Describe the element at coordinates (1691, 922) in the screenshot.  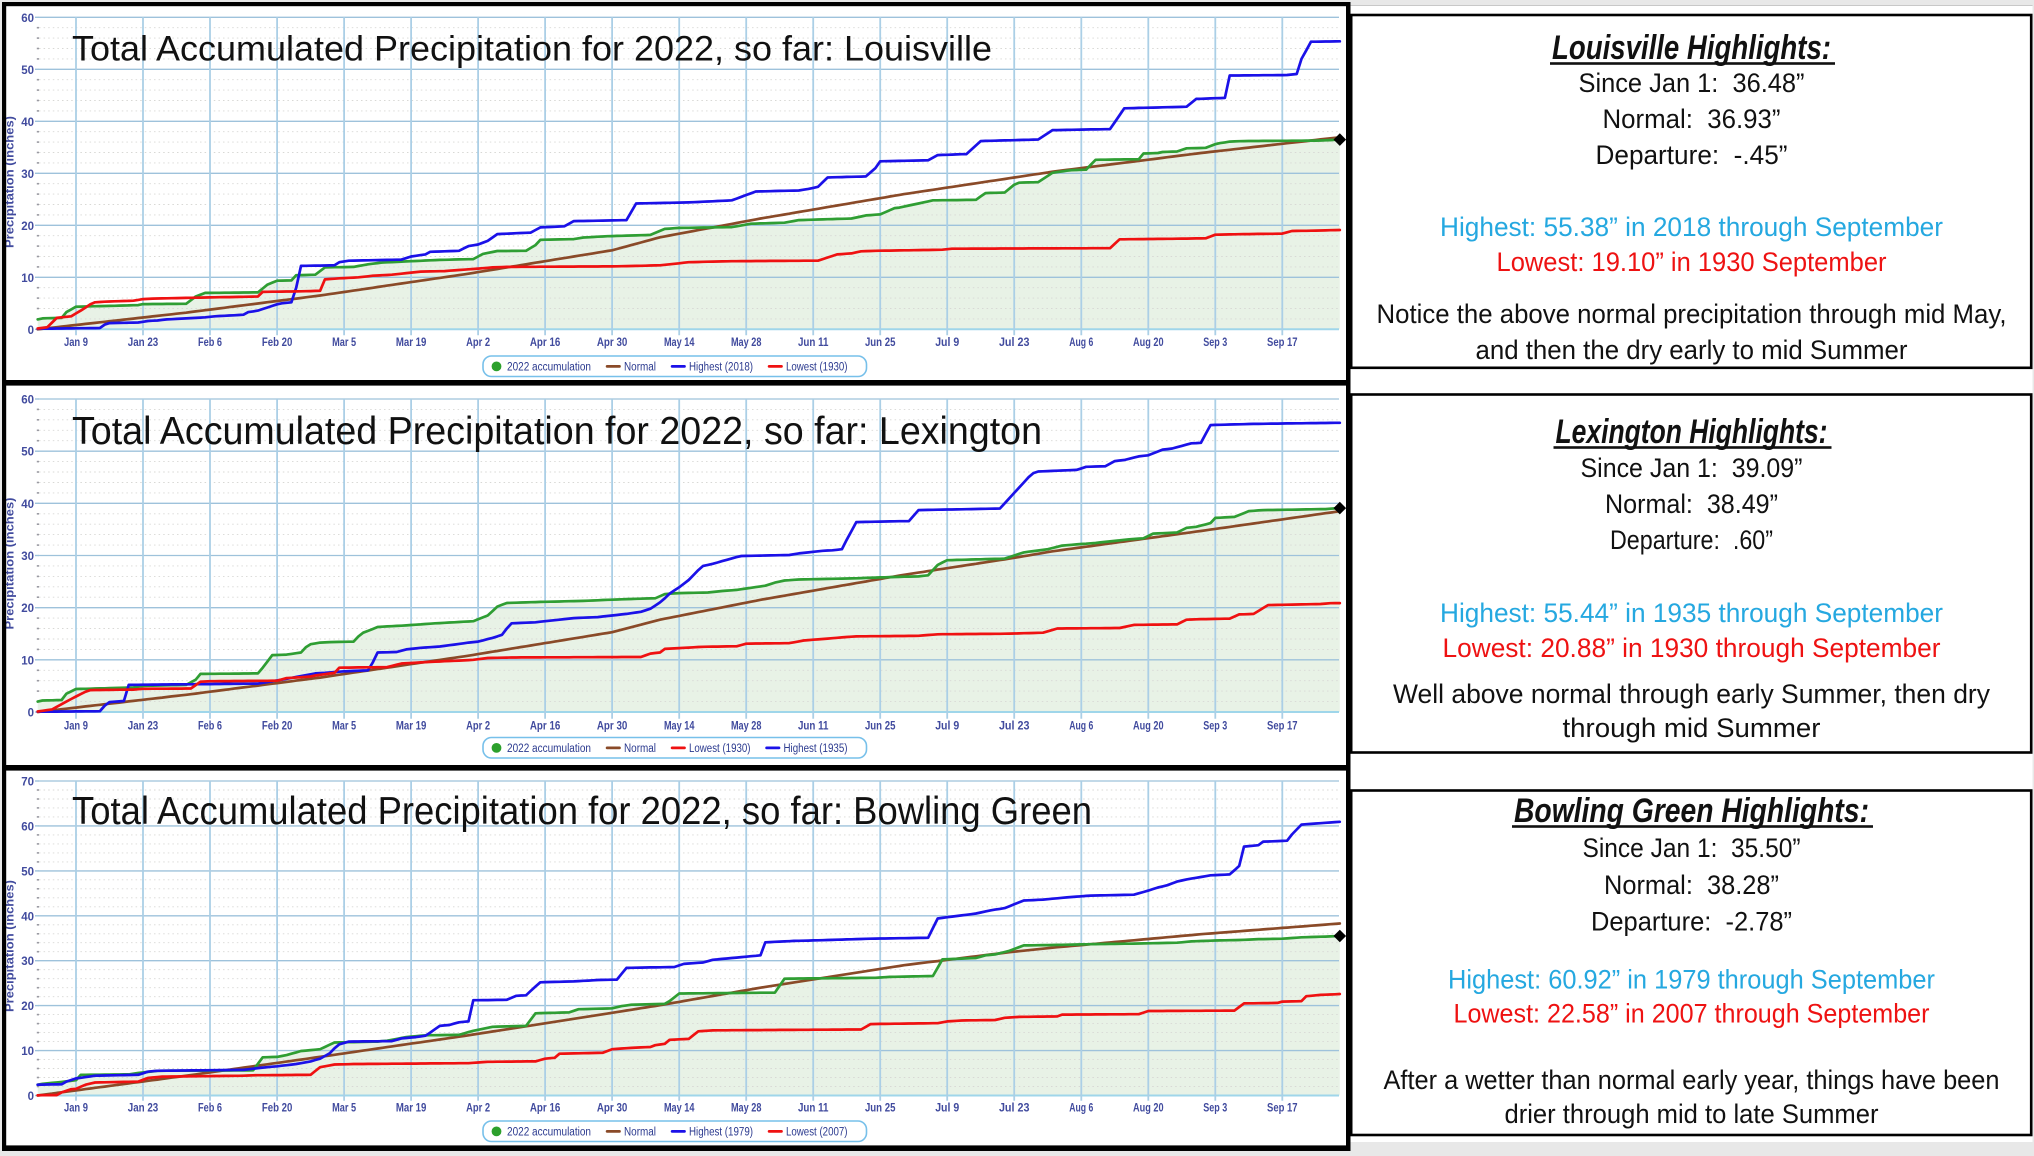
I see `svg-text: Departure: -2.78”` at that location.